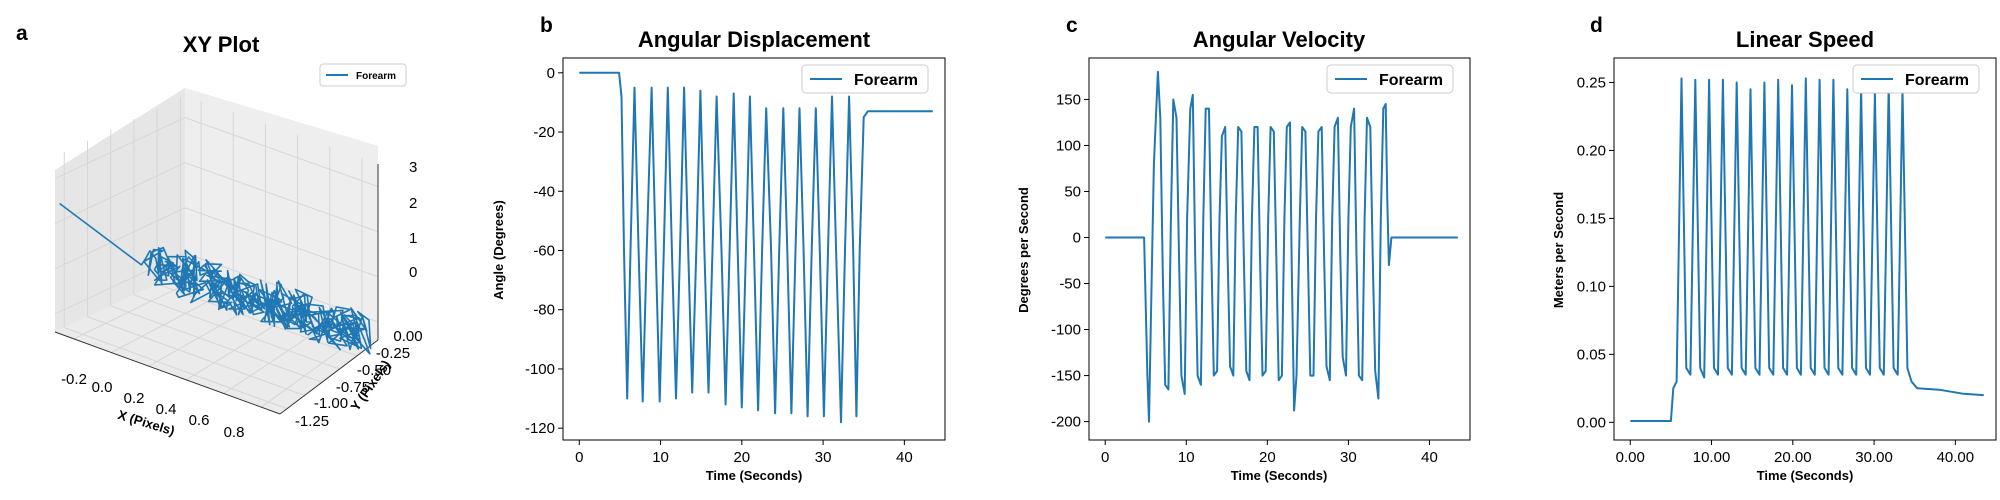 The image size is (2000, 500). Describe the element at coordinates (1805, 39) in the screenshot. I see `chart-title: Linear Speed` at that location.